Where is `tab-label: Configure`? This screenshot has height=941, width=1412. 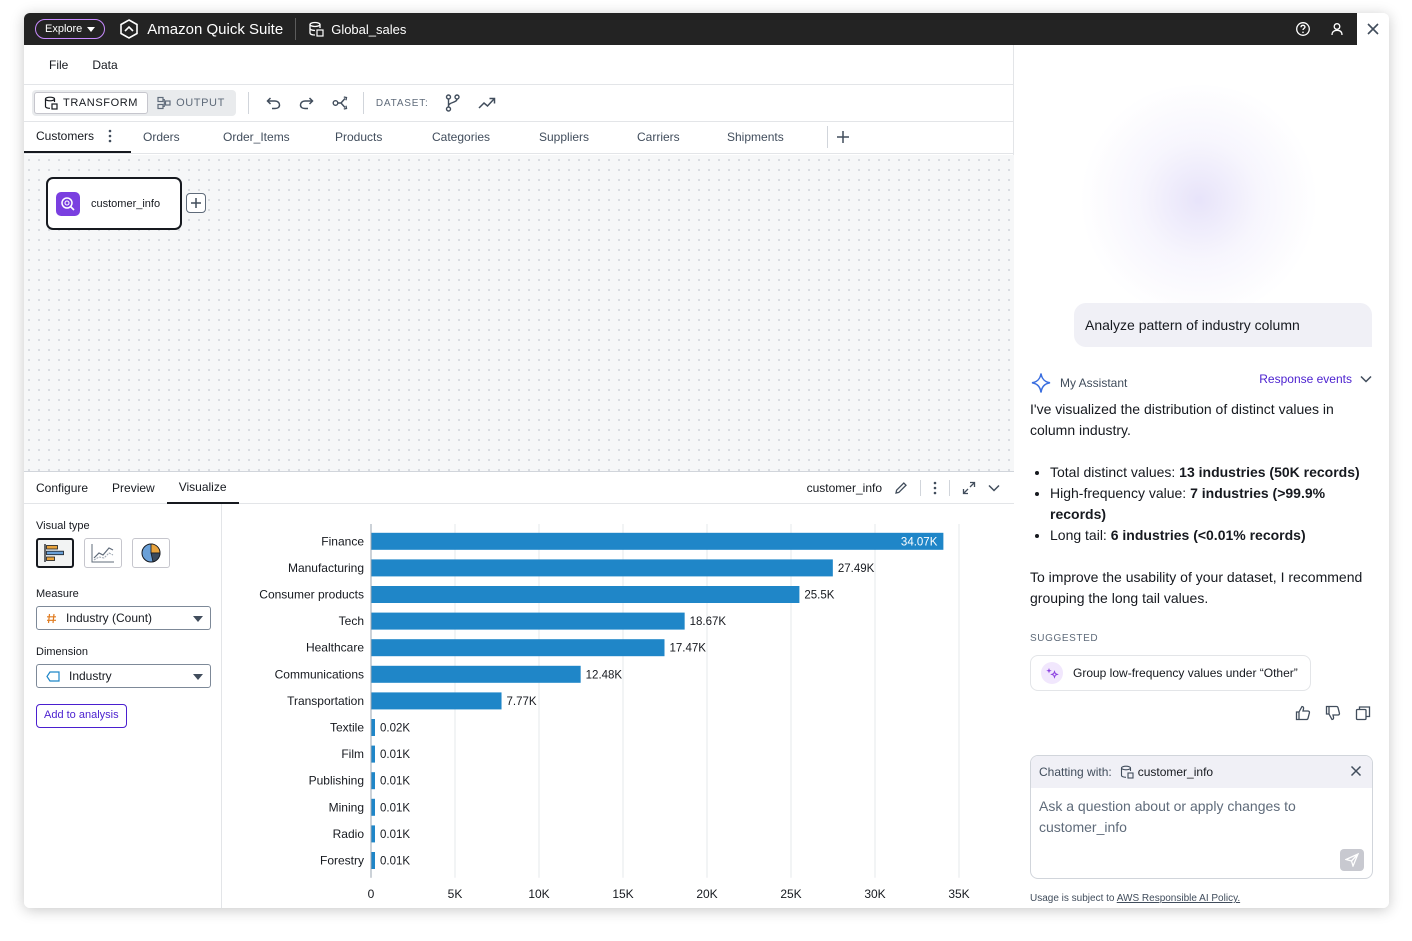 tab-label: Configure is located at coordinates (62, 487).